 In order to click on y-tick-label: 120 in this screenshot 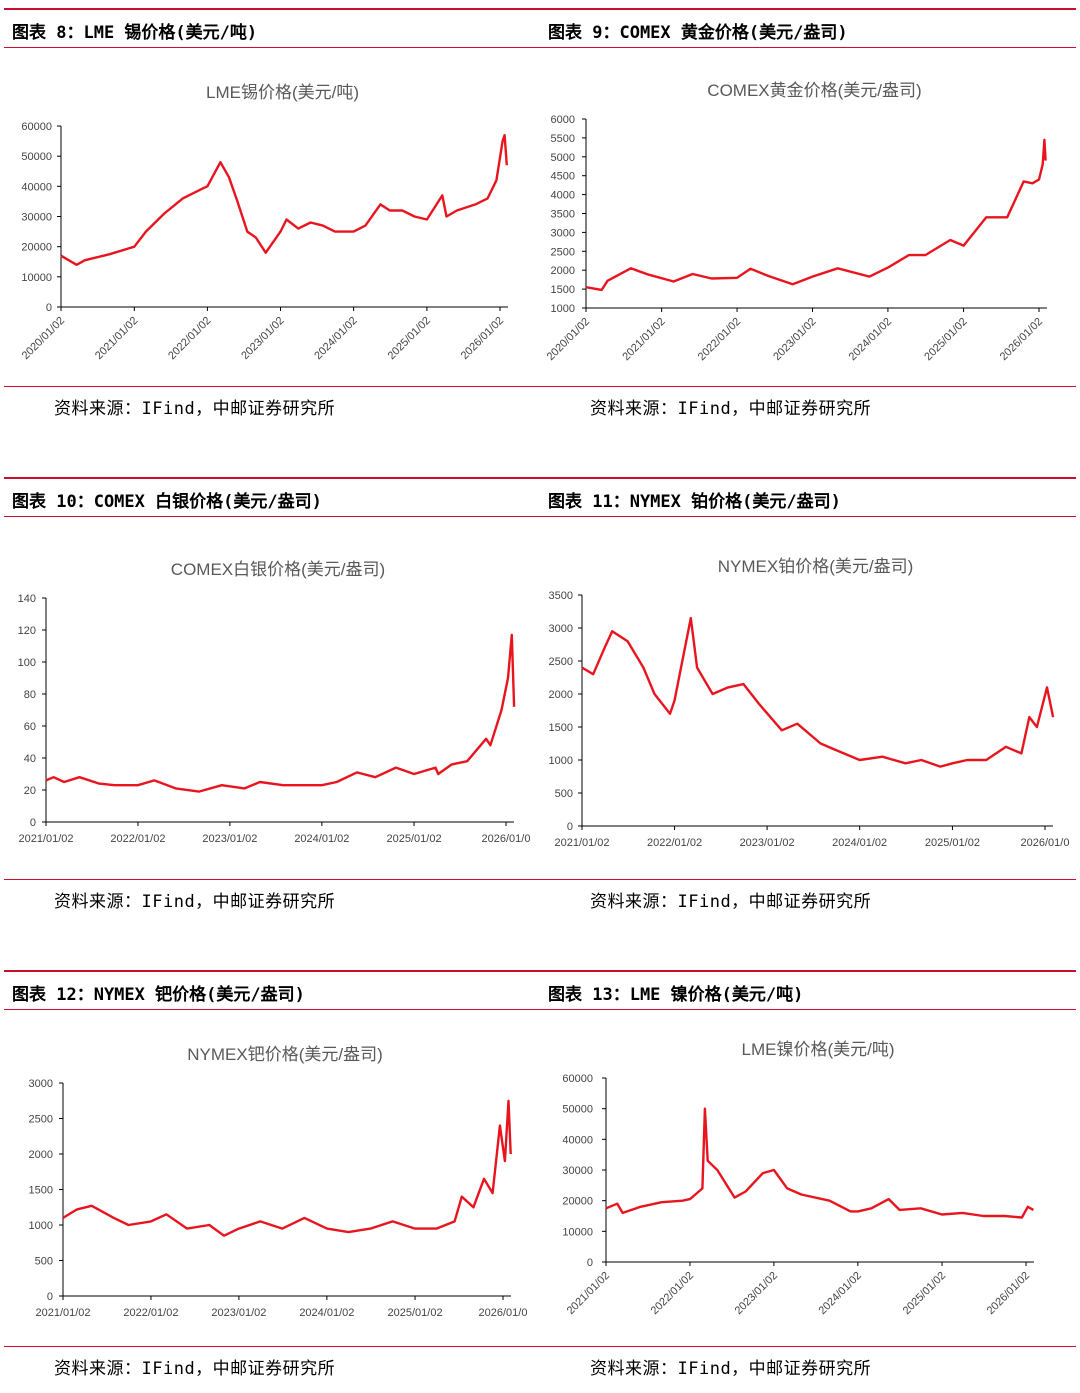, I will do `click(27, 631)`.